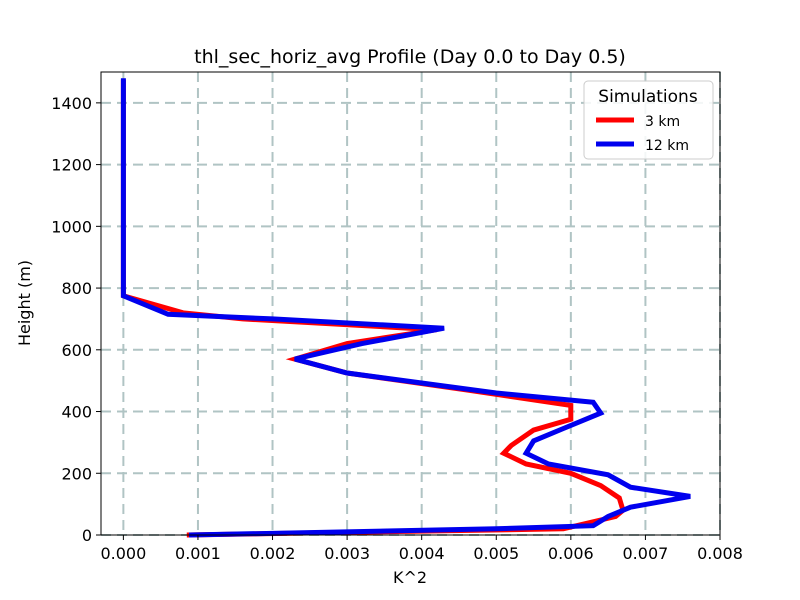  Describe the element at coordinates (720, 553) in the screenshot. I see `x-tick-label: 0.008` at that location.